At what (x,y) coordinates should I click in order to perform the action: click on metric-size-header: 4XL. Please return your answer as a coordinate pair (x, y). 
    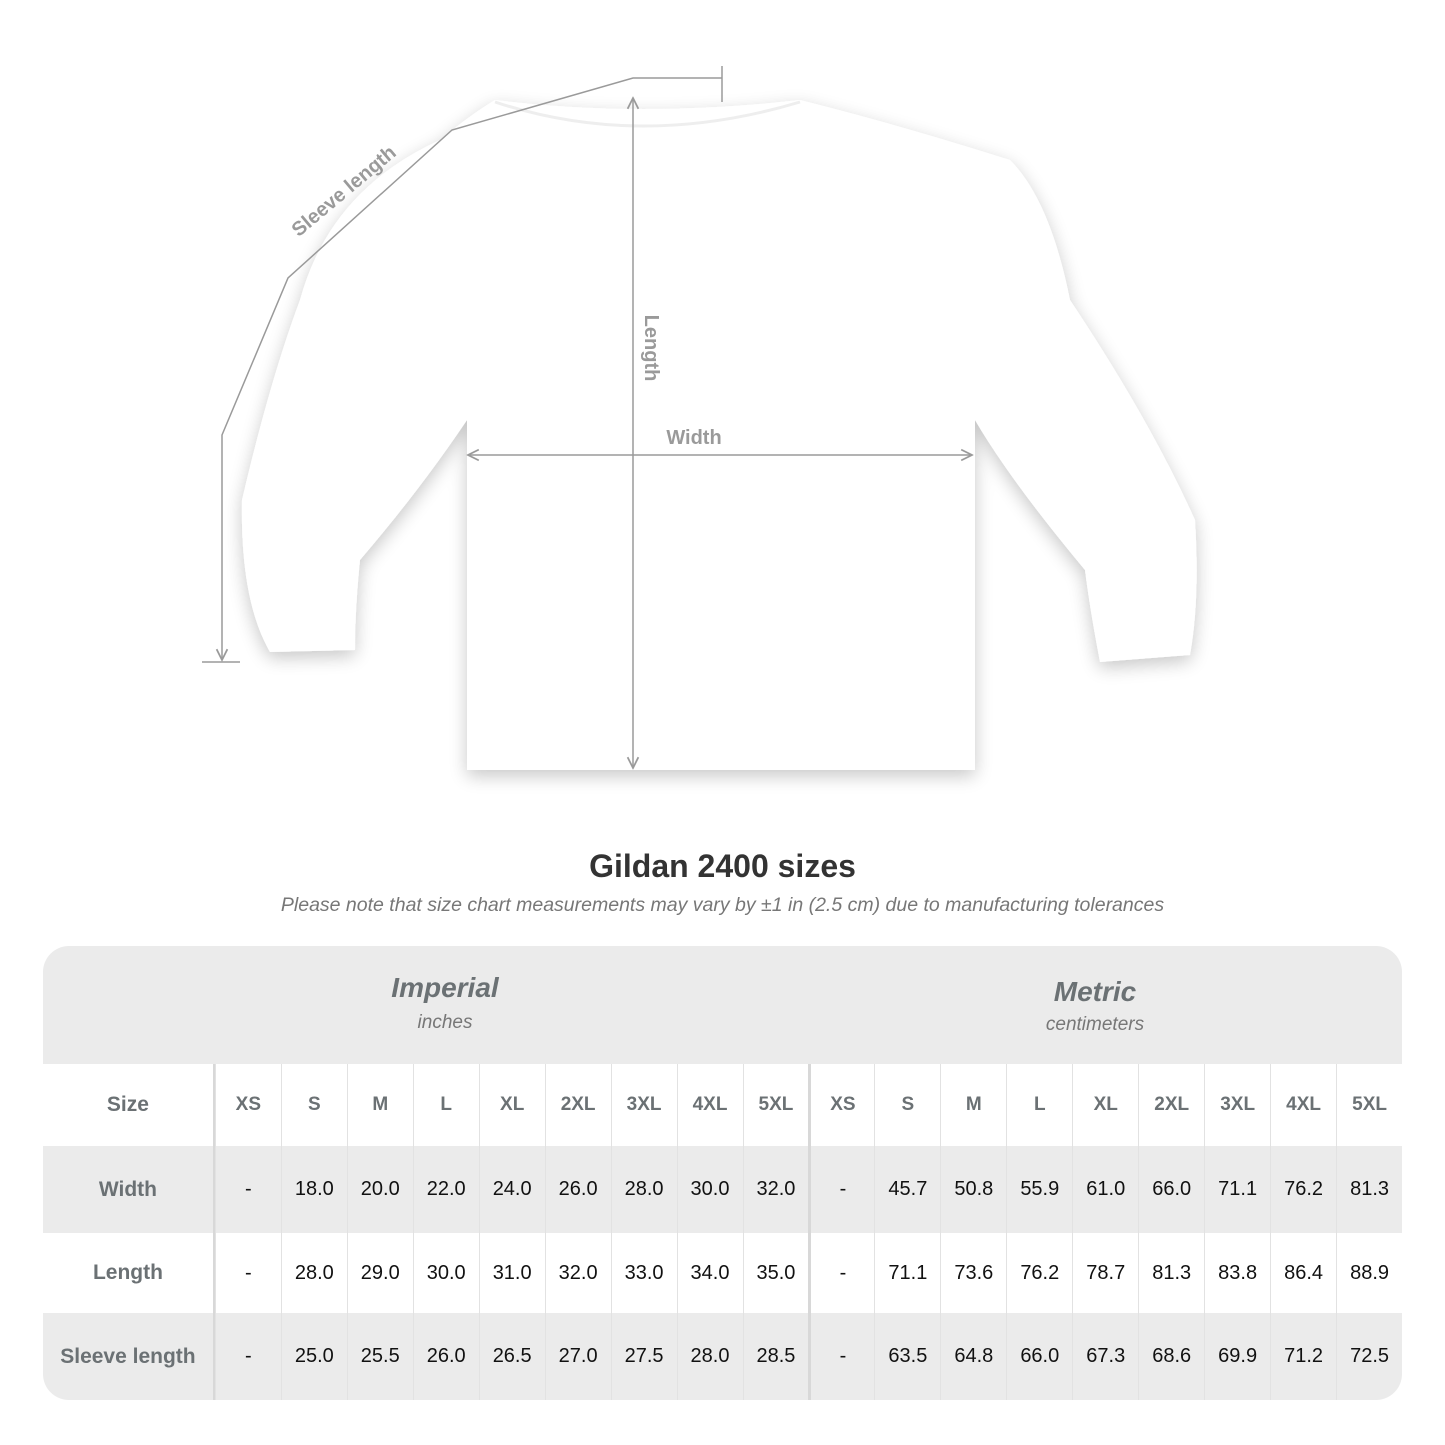
    Looking at the image, I should click on (1303, 1105).